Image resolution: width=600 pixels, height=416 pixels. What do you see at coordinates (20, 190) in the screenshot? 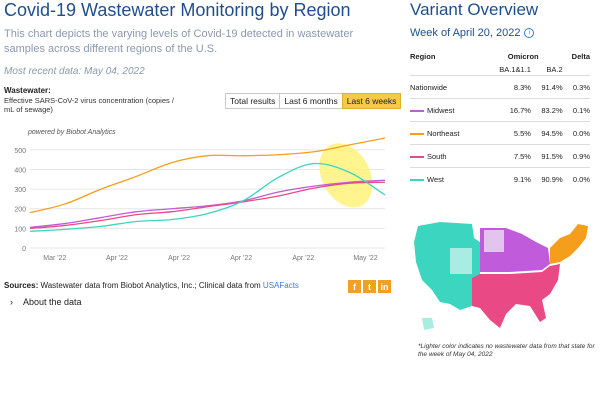
I see `y-tick-label: 300` at bounding box center [20, 190].